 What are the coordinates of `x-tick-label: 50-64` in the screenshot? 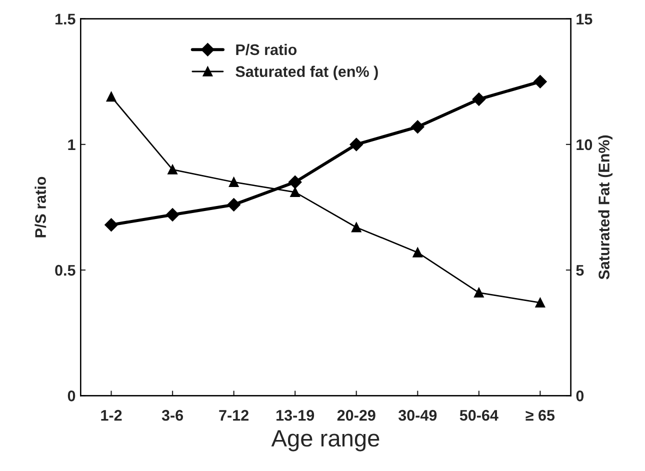 It's located at (479, 415).